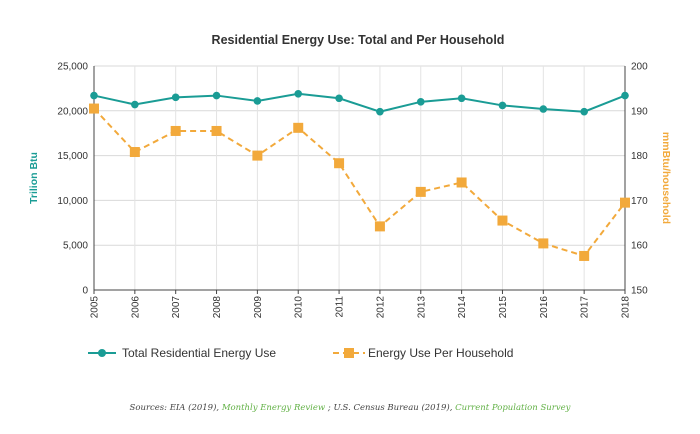  What do you see at coordinates (440, 353) in the screenshot?
I see `legend-label-household: Energy Use Per Household` at bounding box center [440, 353].